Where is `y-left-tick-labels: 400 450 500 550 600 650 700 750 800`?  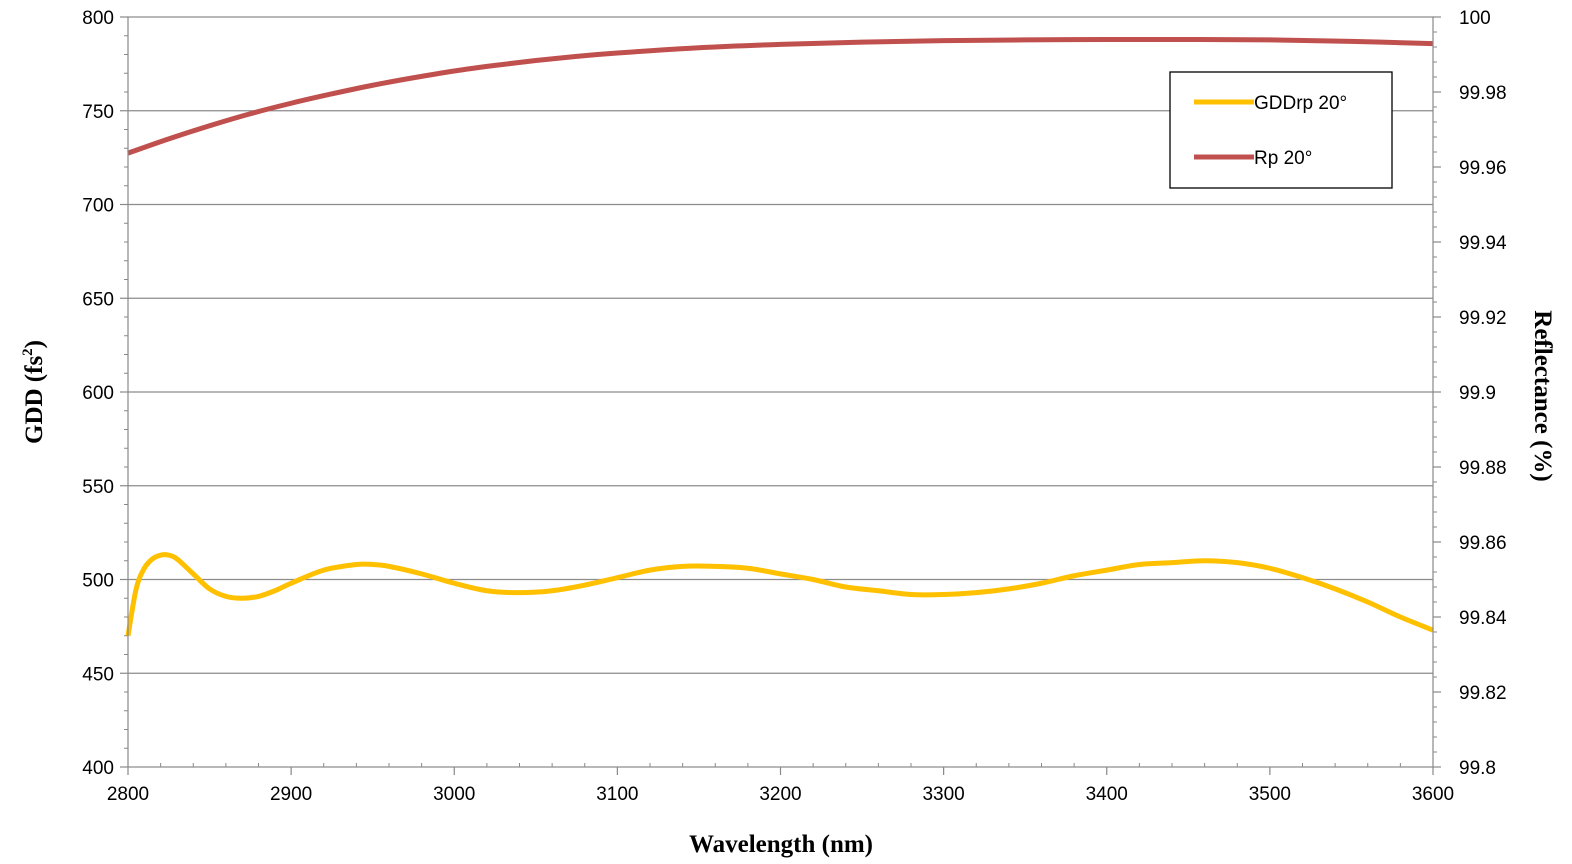
y-left-tick-labels: 400 450 500 550 600 650 700 750 800 is located at coordinates (98, 393).